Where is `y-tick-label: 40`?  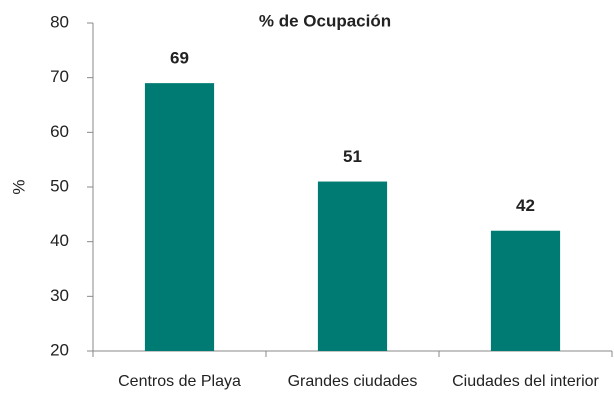
y-tick-label: 40 is located at coordinates (59, 240).